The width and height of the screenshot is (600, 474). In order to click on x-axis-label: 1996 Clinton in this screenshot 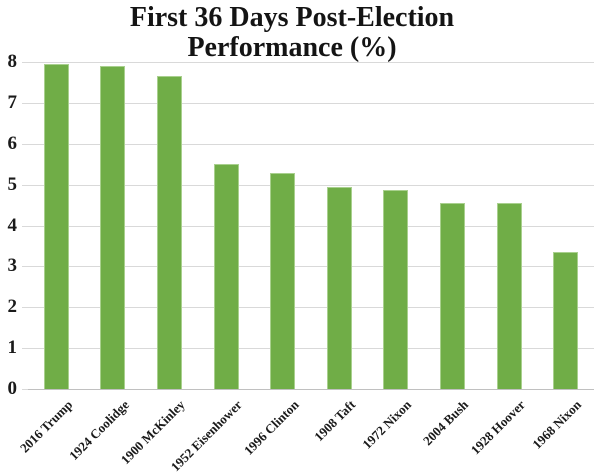, I will do `click(271, 427)`.